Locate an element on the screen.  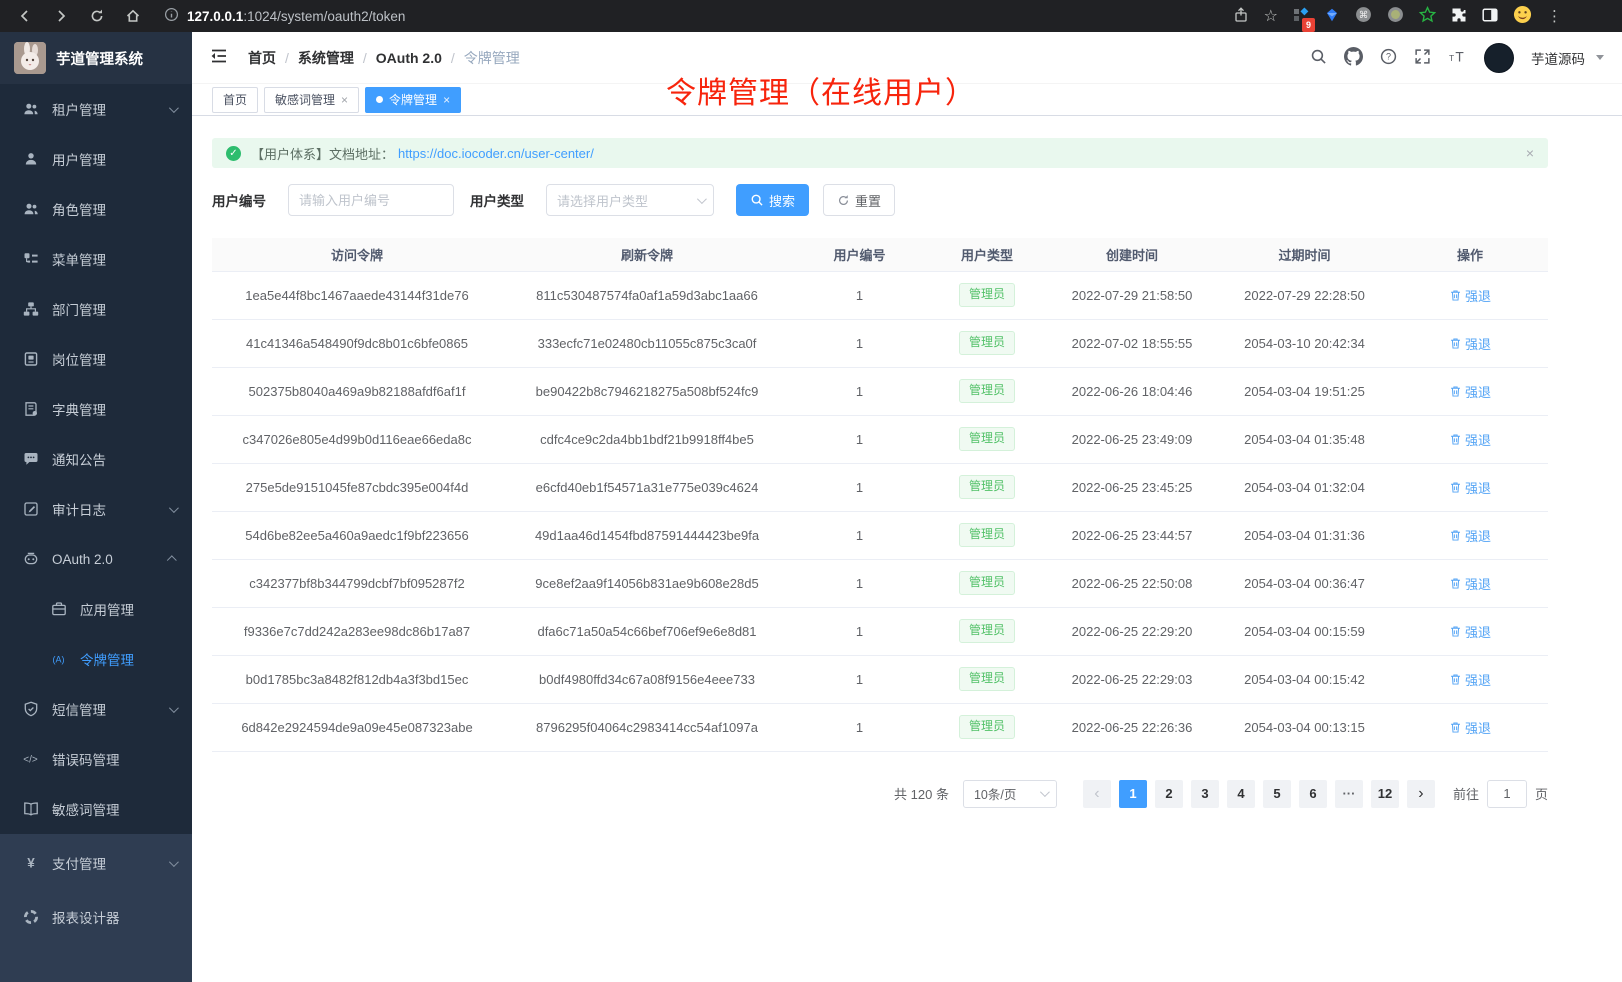
user-id-input is located at coordinates (371, 200).